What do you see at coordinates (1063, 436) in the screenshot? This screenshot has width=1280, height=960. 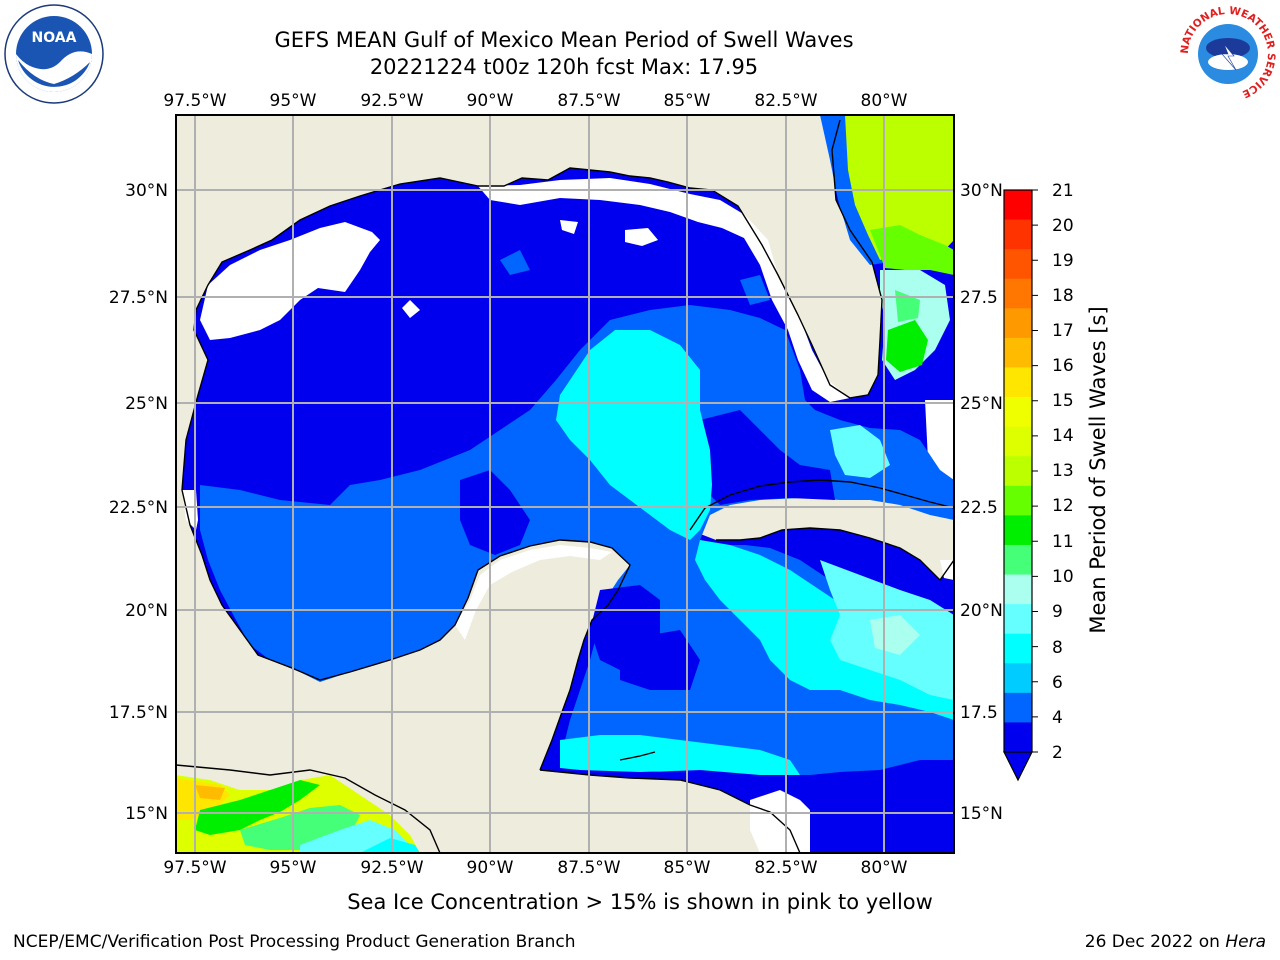 I see `cb-tick: 14` at bounding box center [1063, 436].